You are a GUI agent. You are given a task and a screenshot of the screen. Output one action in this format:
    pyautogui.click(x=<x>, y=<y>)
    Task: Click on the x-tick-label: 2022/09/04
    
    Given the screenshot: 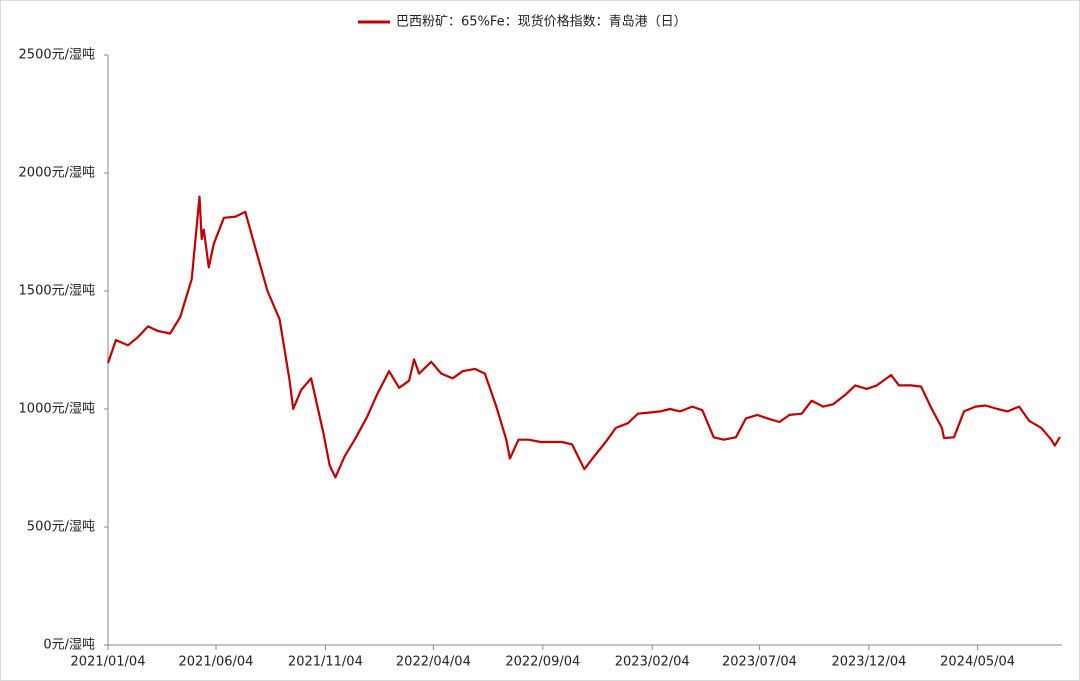 What is the action you would take?
    pyautogui.click(x=542, y=662)
    